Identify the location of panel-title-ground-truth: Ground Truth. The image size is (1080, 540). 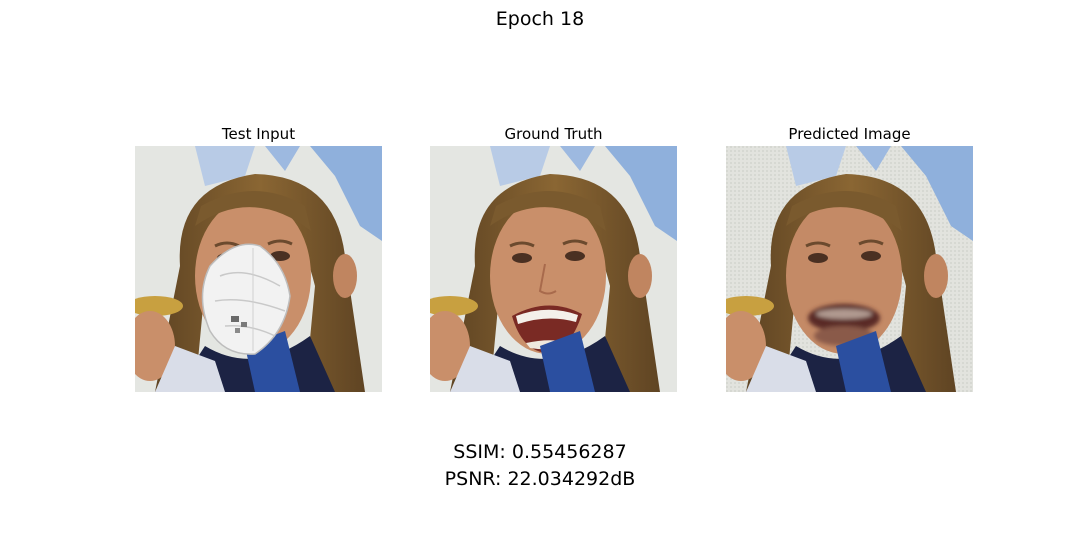
(553, 134).